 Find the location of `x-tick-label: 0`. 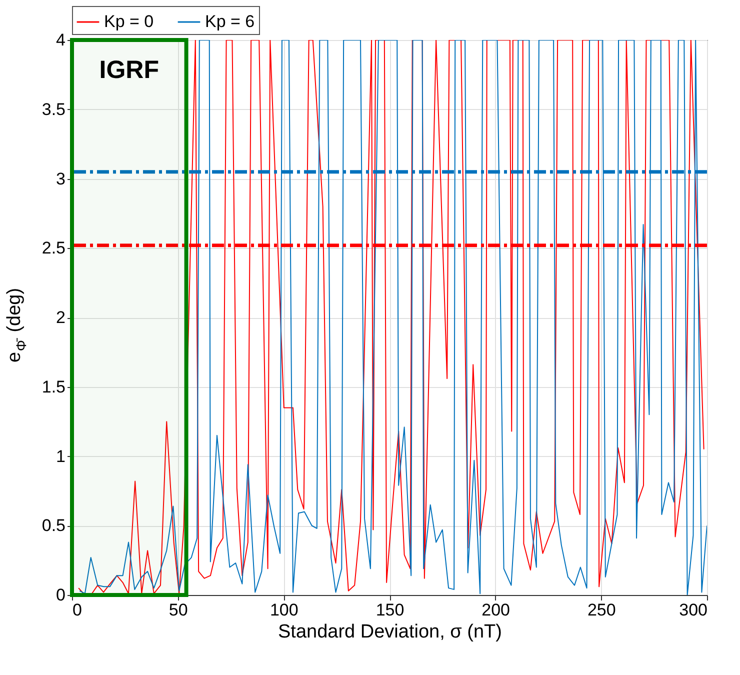

x-tick-label: 0 is located at coordinates (77, 610).